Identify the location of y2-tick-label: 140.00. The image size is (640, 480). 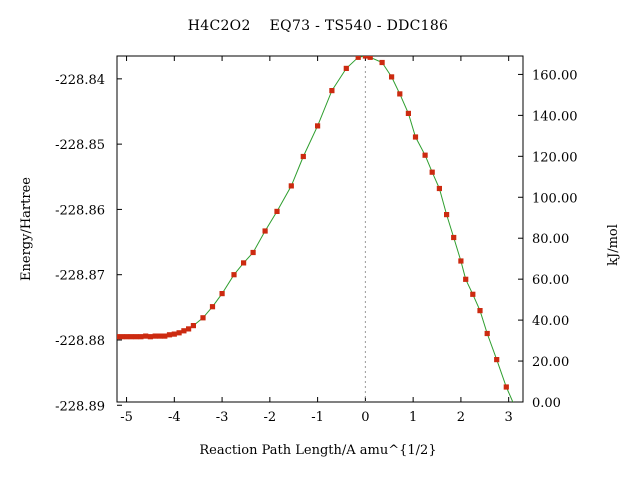
(555, 116).